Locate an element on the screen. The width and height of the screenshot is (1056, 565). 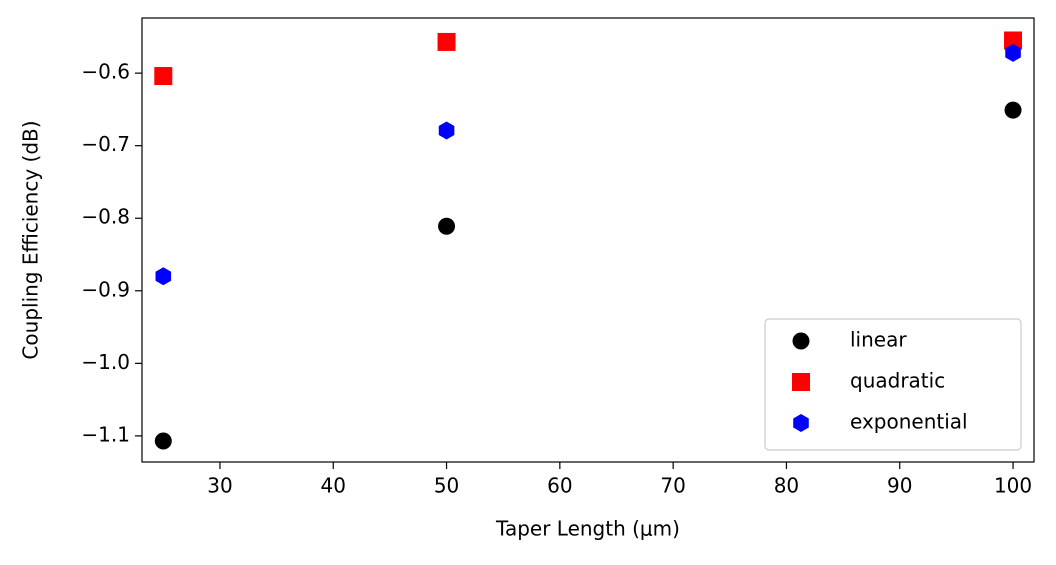
y-tick-label: −0.8 is located at coordinates (105, 217).